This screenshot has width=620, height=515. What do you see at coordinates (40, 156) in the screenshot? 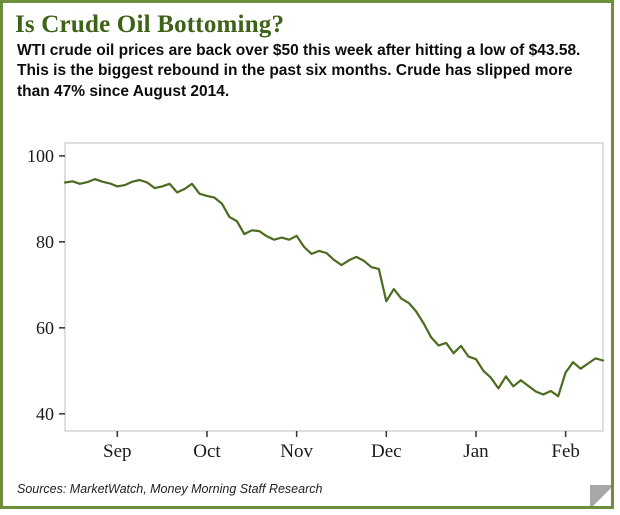
I see `svg-text: 100` at bounding box center [40, 156].